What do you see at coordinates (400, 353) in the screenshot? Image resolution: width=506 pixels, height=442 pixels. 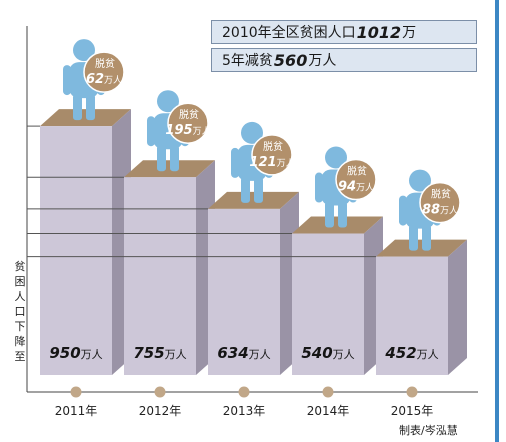 I see `data-label-value: 452` at bounding box center [400, 353].